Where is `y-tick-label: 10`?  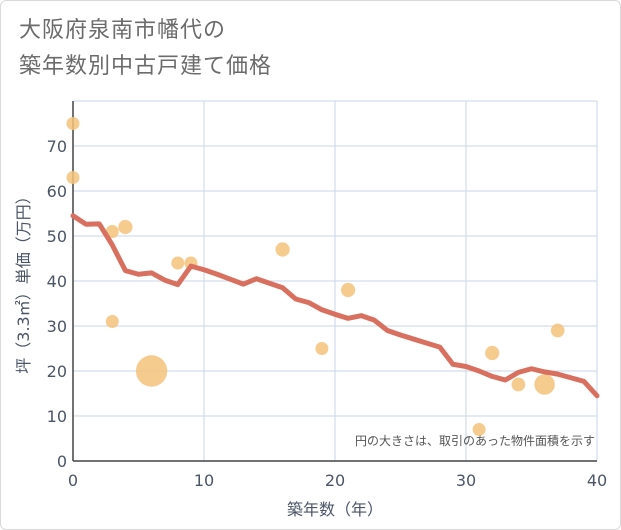
y-tick-label: 10 is located at coordinates (57, 416).